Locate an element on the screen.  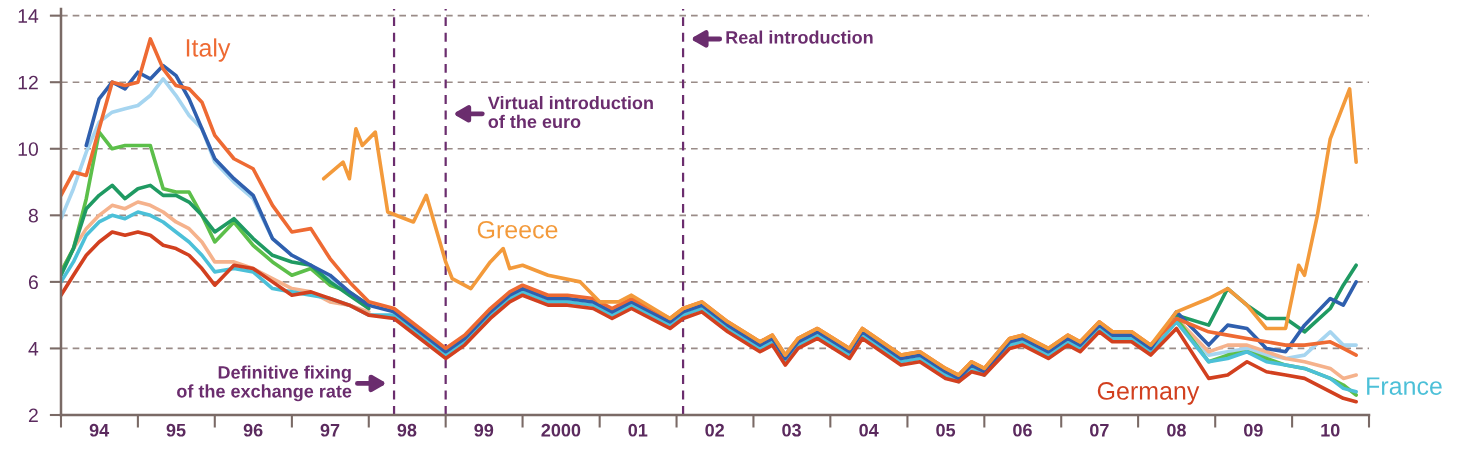
x-tick-label: 10 is located at coordinates (1330, 430).